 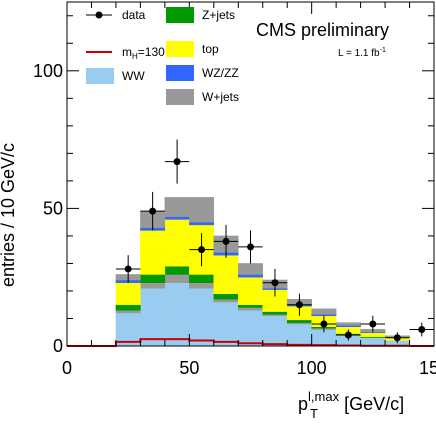 I want to click on luminosity-text: L = 1.1 fb, so click(x=359, y=53).